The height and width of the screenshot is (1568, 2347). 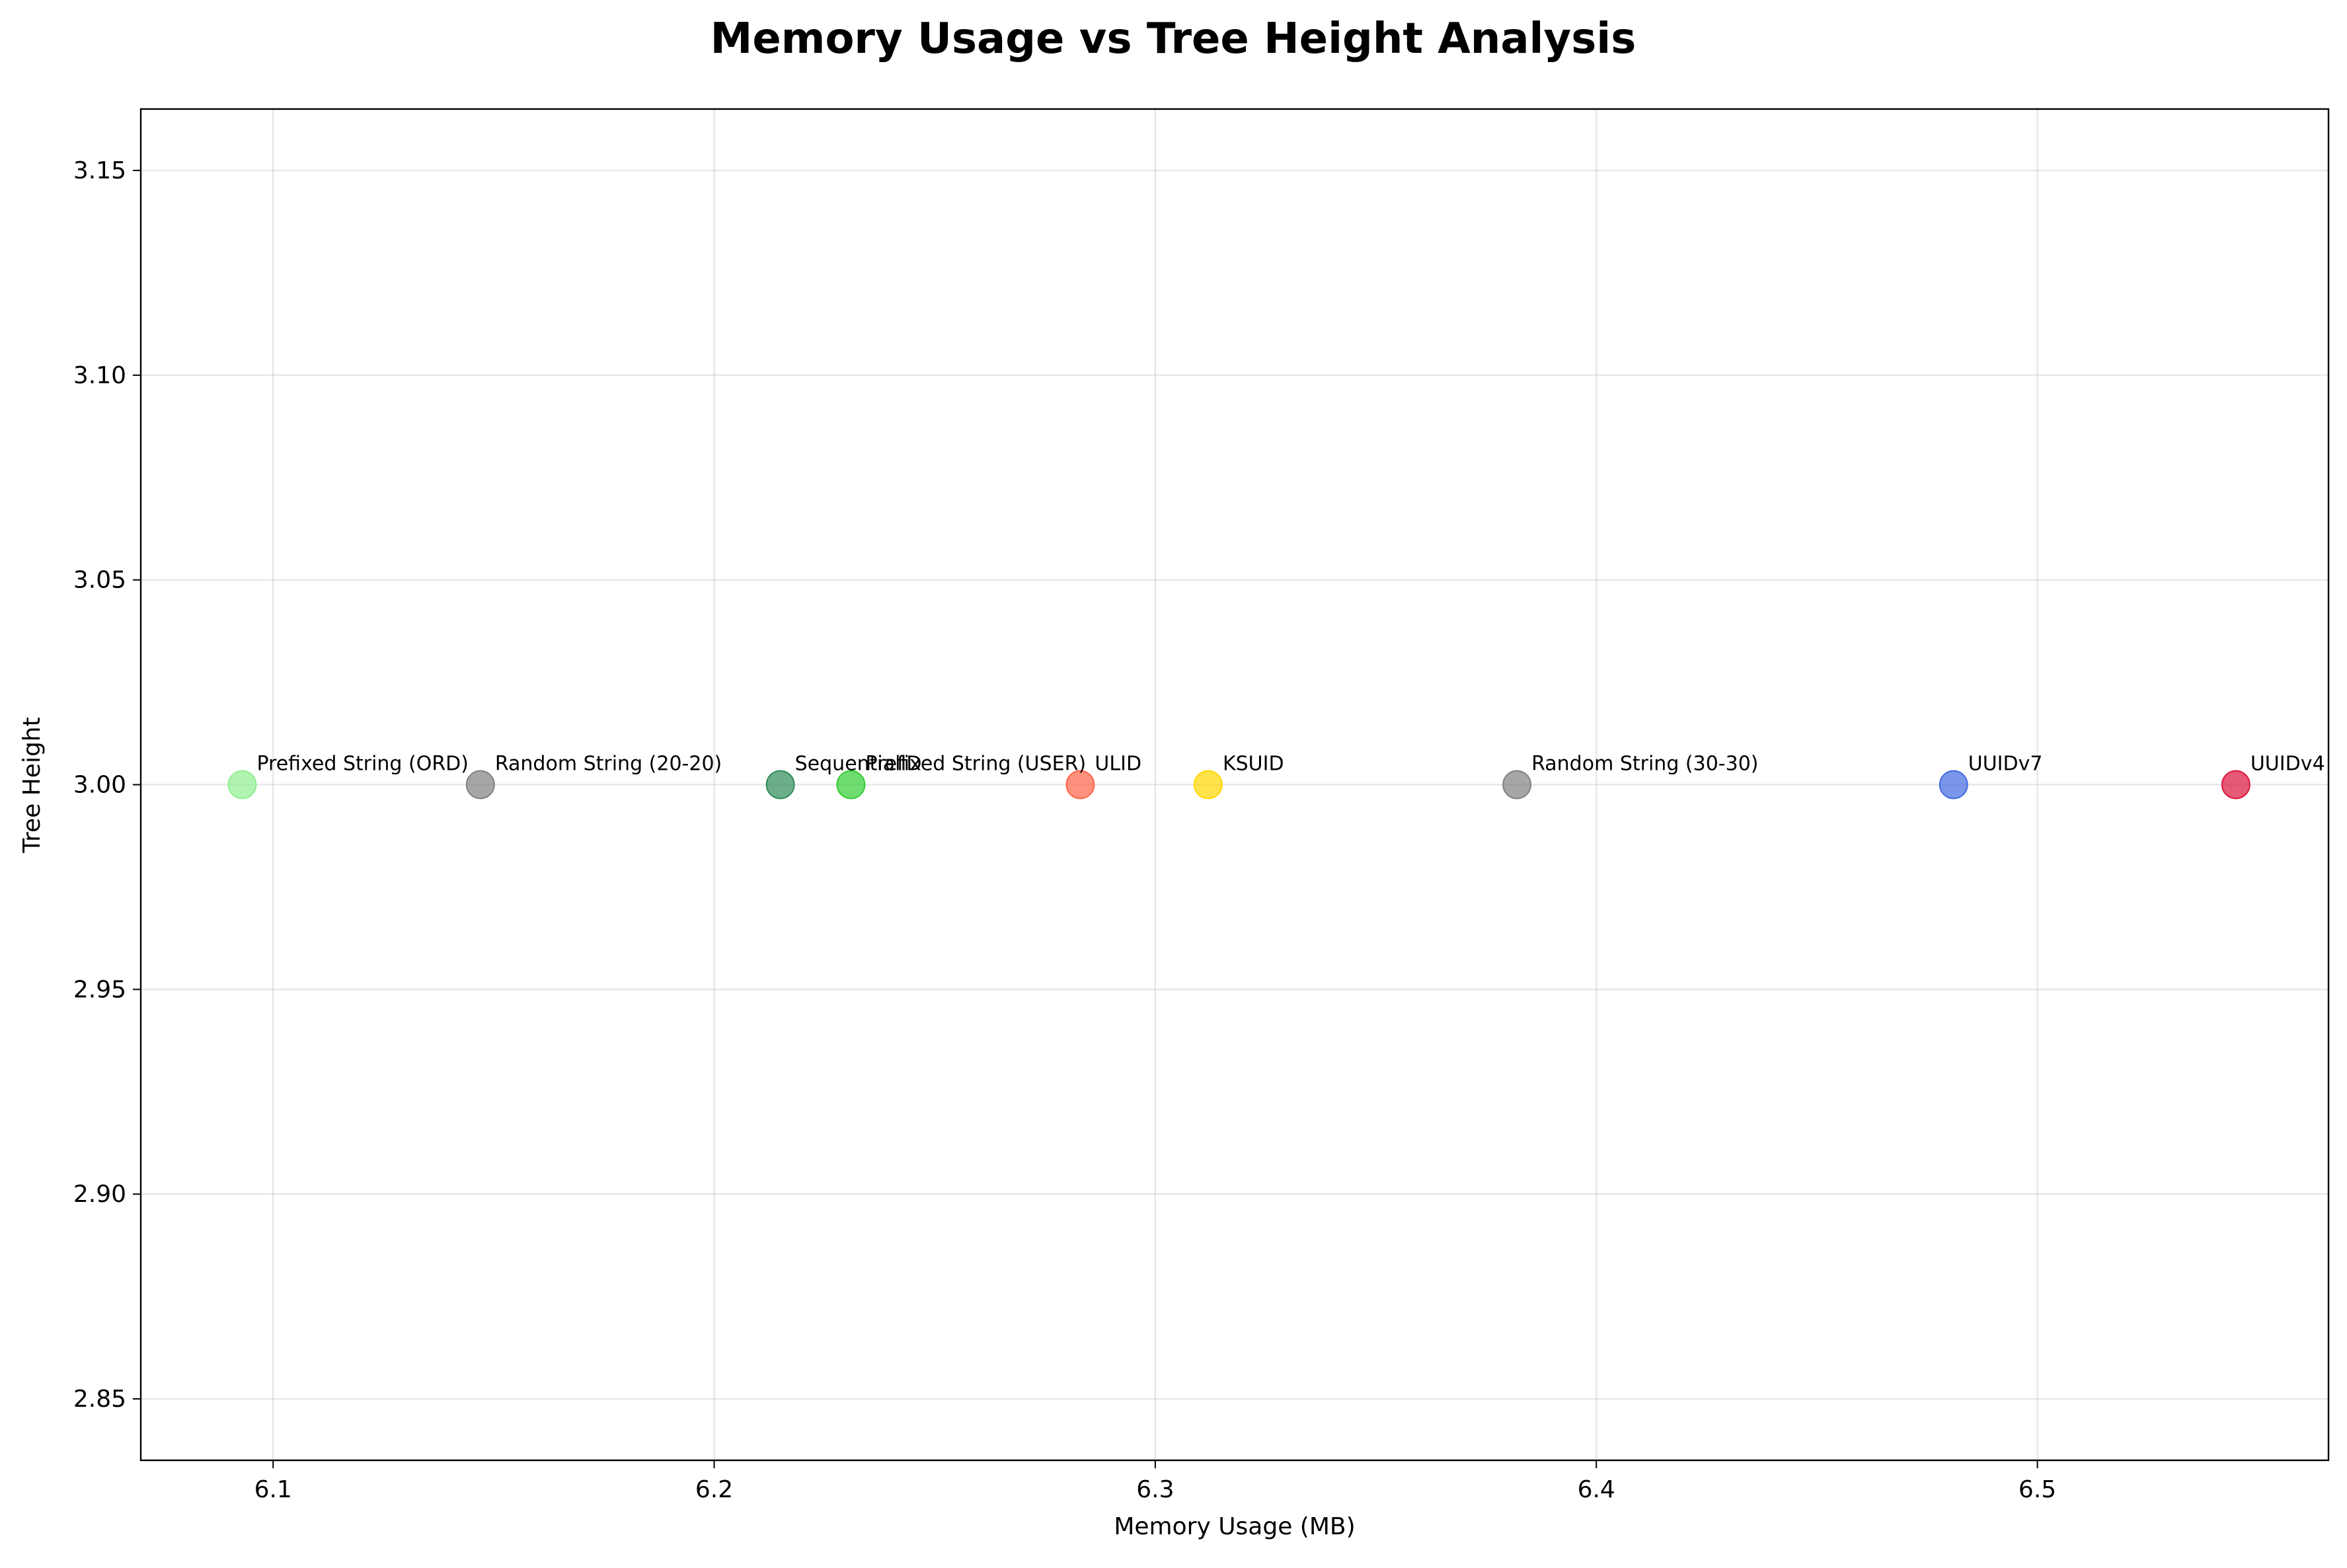 What do you see at coordinates (975, 764) in the screenshot?
I see `data-point-label: Prefixed String (USER)` at bounding box center [975, 764].